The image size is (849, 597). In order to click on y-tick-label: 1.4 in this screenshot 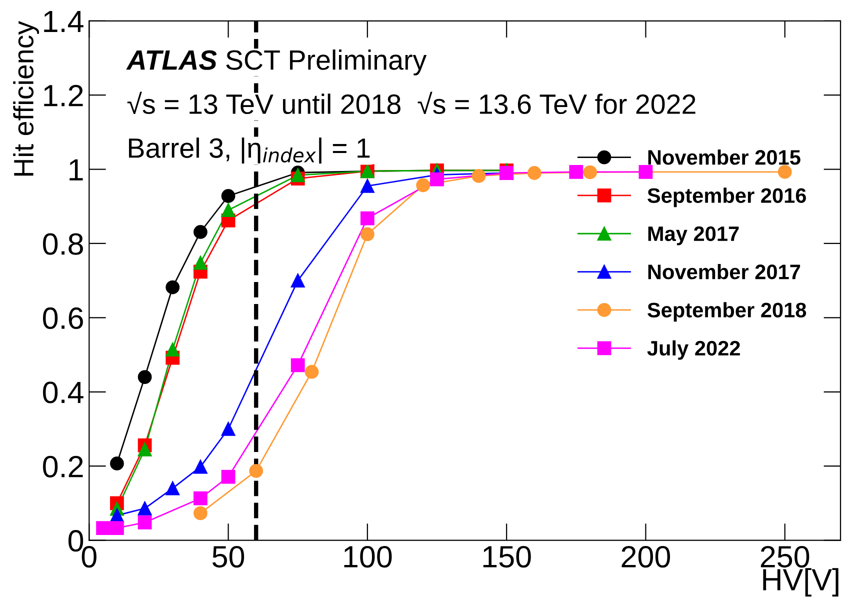, I will do `click(64, 21)`.